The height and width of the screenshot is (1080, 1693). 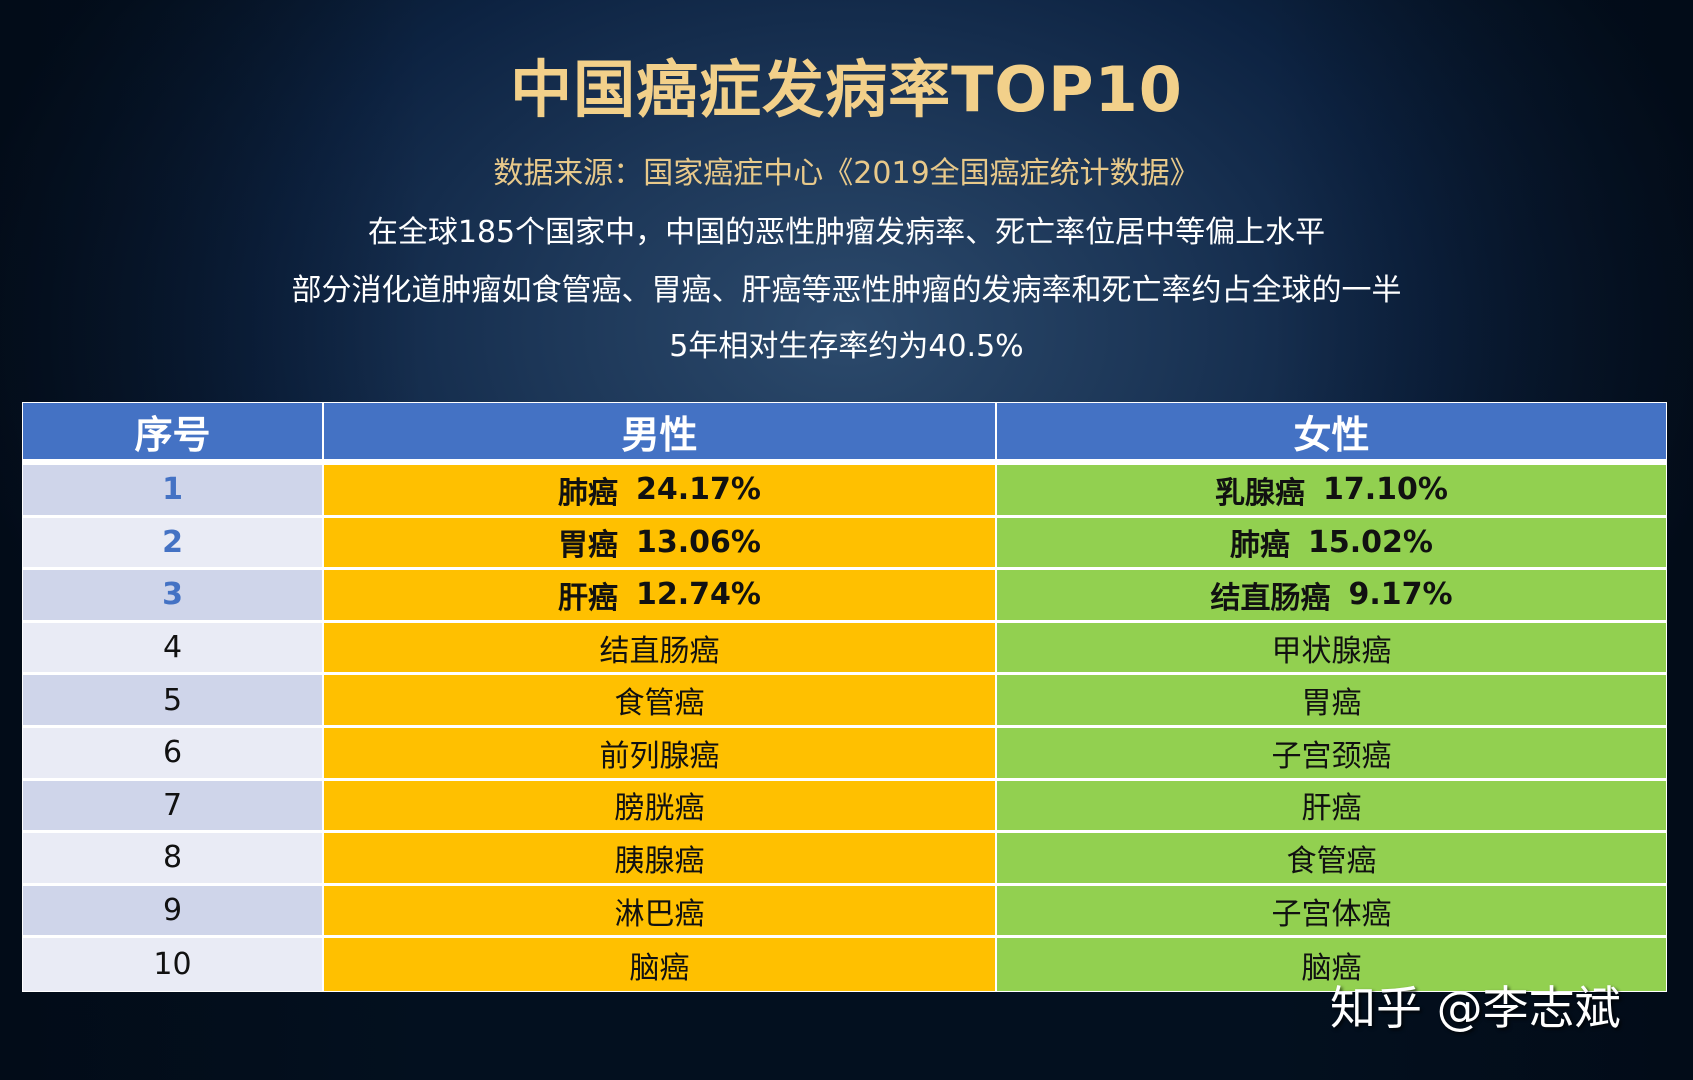 I want to click on rank-cell: 3, so click(x=172, y=595).